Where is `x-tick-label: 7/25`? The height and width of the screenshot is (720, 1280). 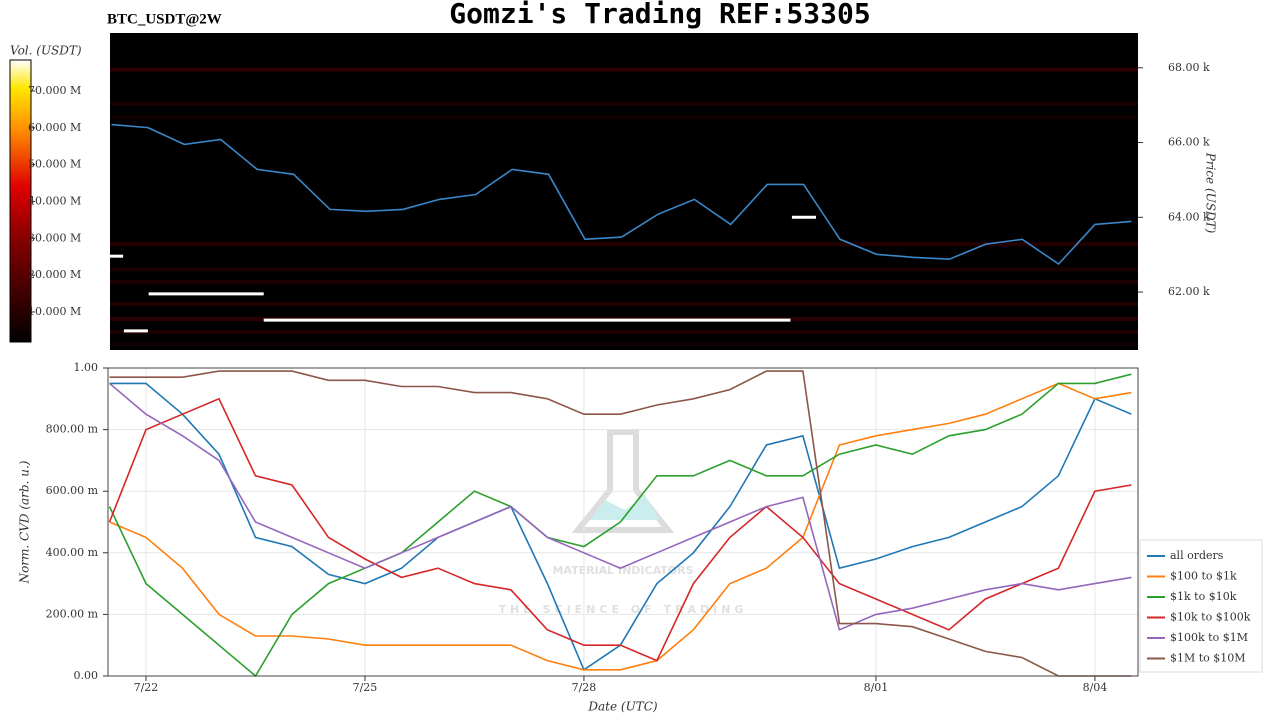
x-tick-label: 7/25 is located at coordinates (365, 687).